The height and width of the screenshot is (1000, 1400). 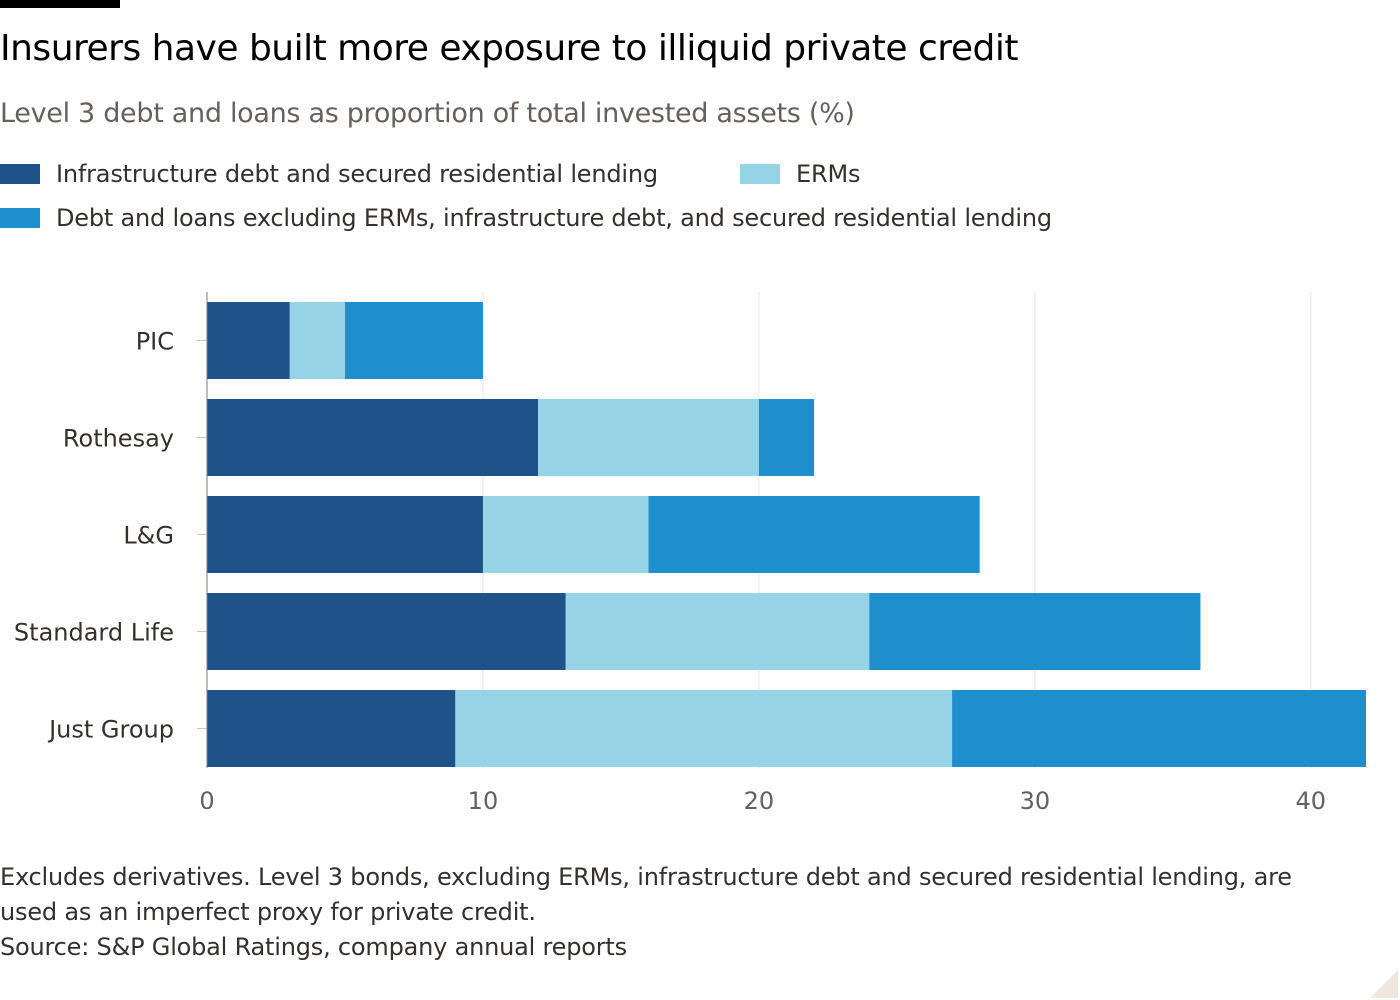 I want to click on x-tick-label: 0, so click(x=206, y=801).